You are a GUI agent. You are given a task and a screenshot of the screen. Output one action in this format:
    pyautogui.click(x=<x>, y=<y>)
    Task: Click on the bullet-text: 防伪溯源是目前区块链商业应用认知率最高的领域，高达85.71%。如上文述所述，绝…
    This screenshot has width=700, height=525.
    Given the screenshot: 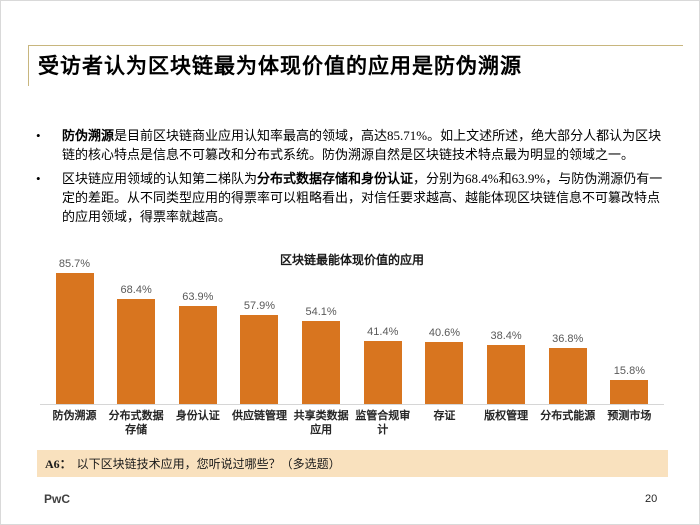 What is the action you would take?
    pyautogui.click(x=367, y=145)
    